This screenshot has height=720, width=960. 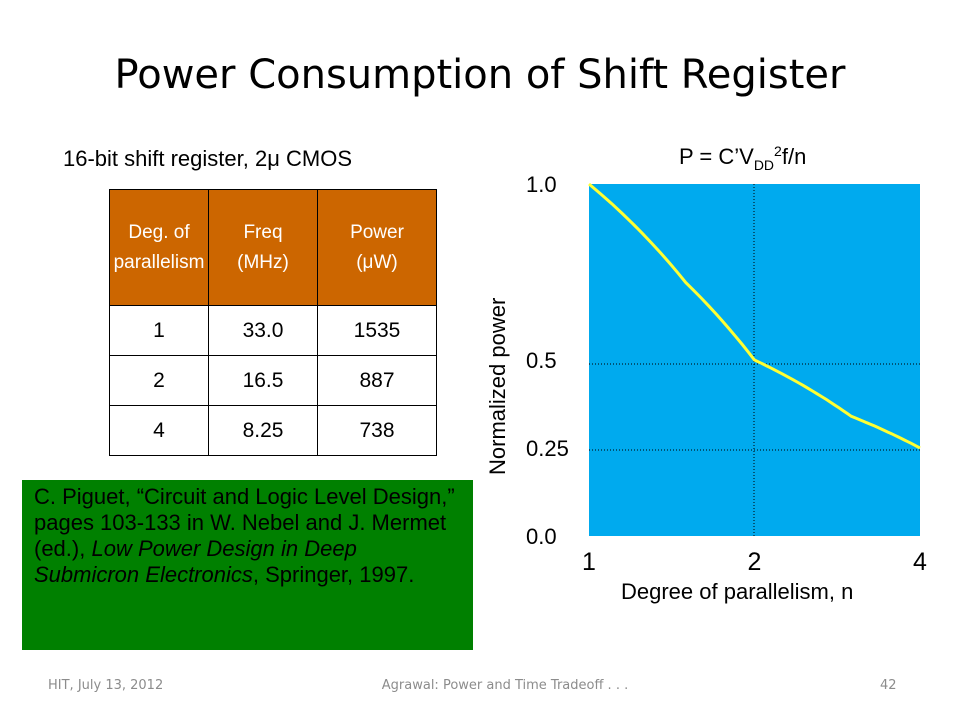 What do you see at coordinates (106, 685) in the screenshot?
I see `footer-date: HIT, July 13, 2012` at bounding box center [106, 685].